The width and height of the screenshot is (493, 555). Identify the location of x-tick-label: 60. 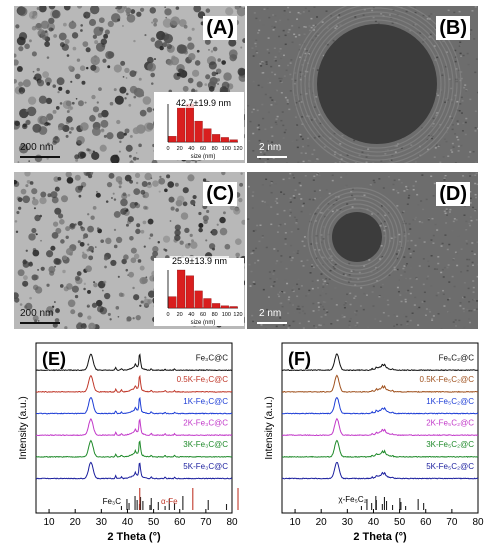
(426, 522).